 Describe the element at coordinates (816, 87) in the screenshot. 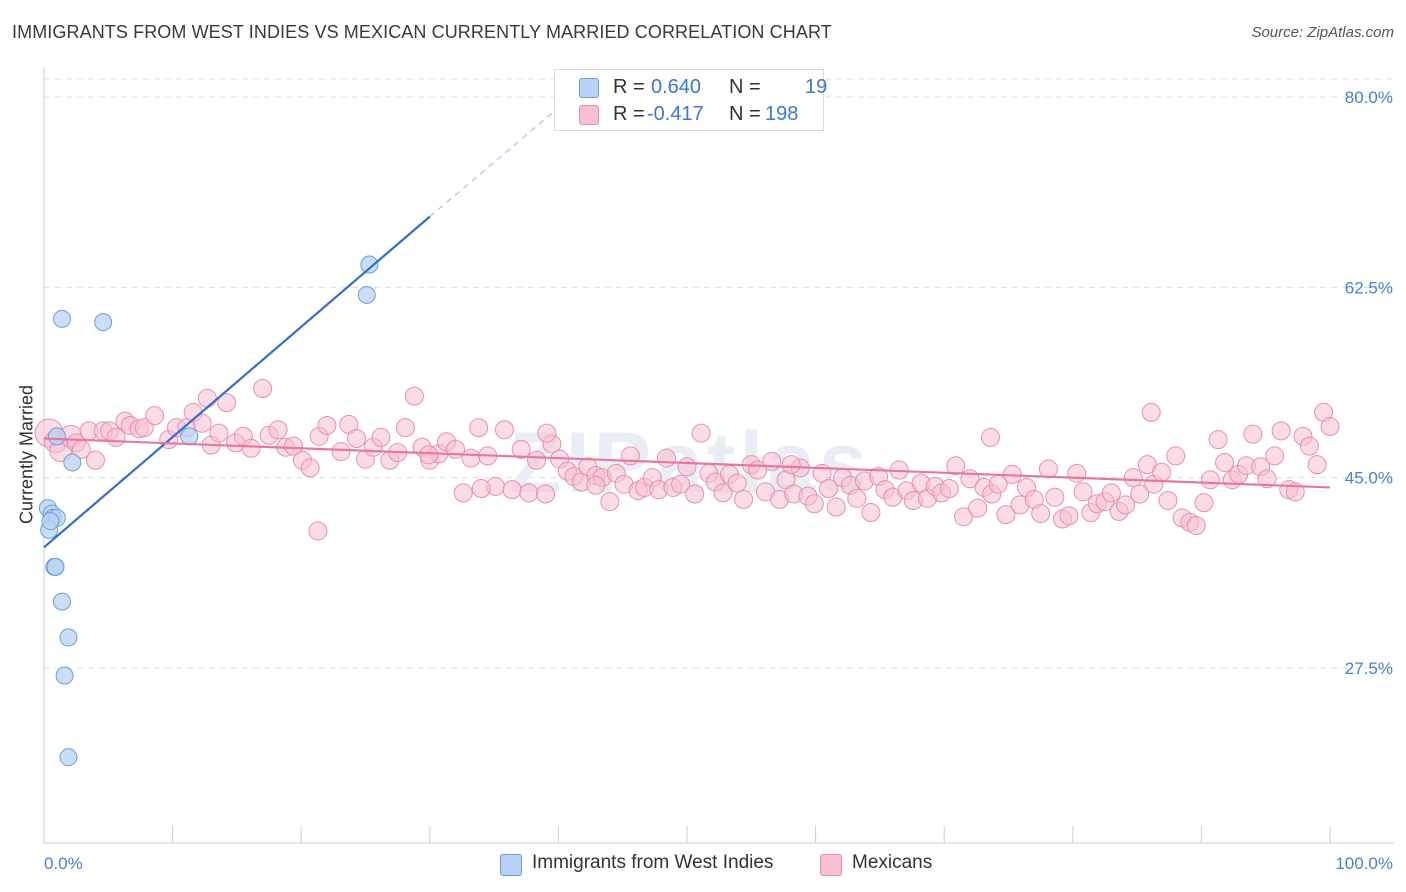

I see `n-value: 19` at that location.